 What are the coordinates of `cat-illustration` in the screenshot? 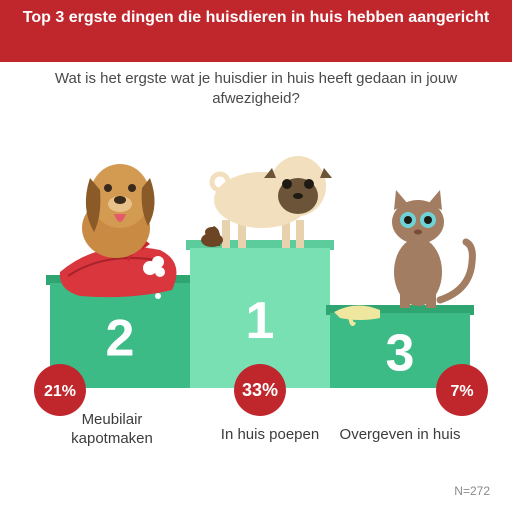 It's located at (405, 258).